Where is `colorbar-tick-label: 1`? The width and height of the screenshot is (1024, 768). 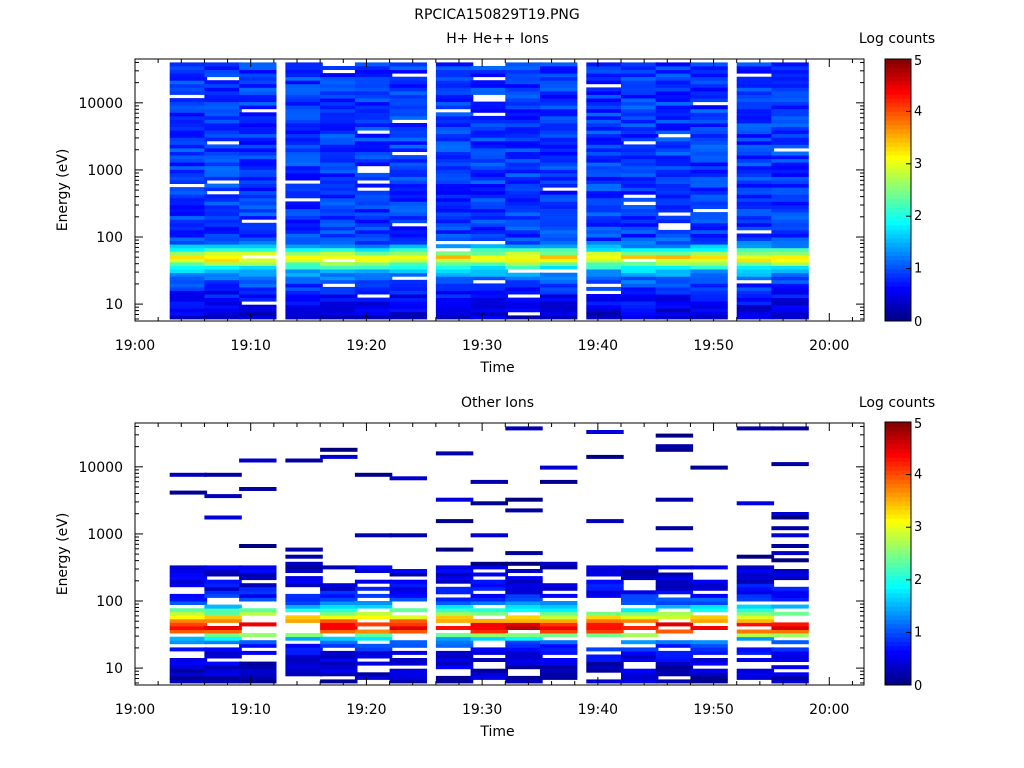
colorbar-tick-label: 1 is located at coordinates (918, 632).